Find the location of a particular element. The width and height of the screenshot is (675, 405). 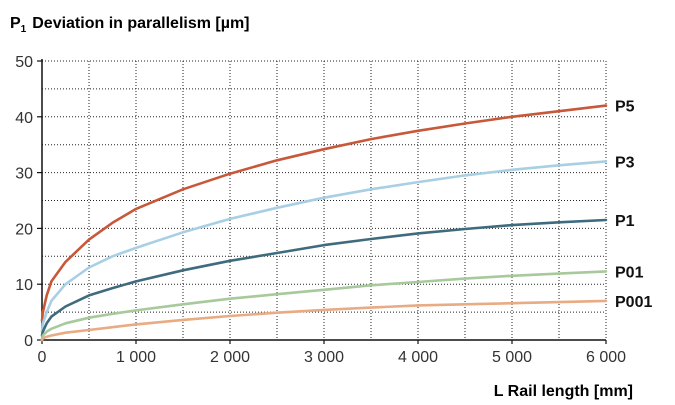

y-tick-labels: 0 10 20 30 40 50 is located at coordinates (24, 202).